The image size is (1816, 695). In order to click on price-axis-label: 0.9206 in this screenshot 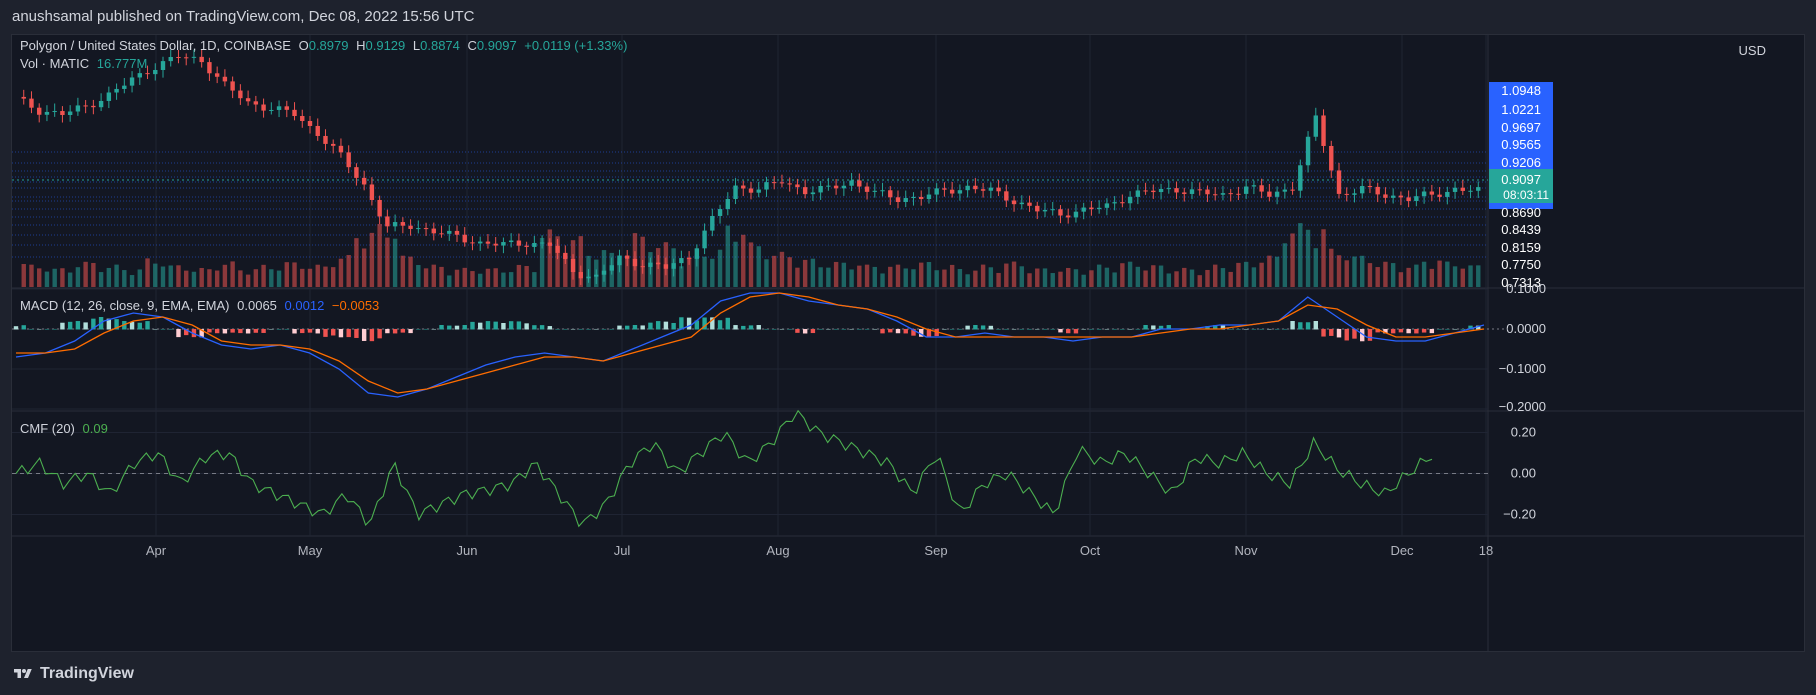, I will do `click(1521, 162)`.